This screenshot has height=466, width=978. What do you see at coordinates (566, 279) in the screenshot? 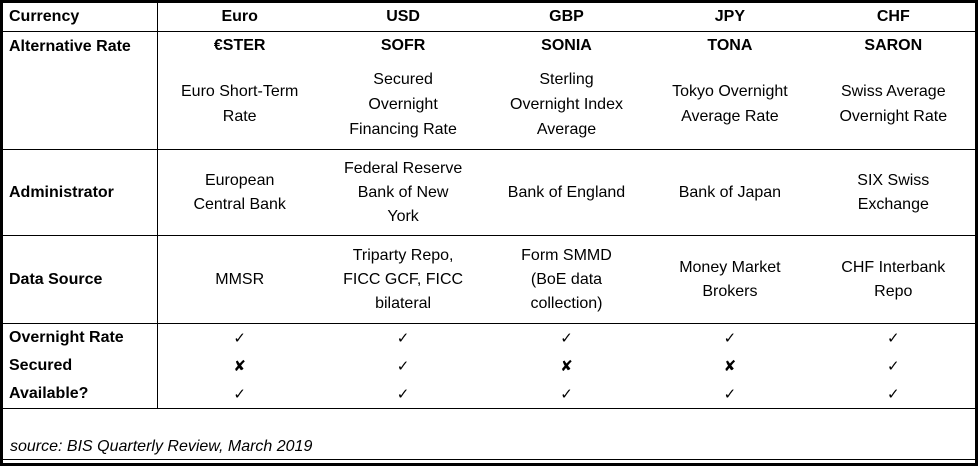
I see `data-source-gbp: Form SMMD (BoE data collection)` at bounding box center [566, 279].